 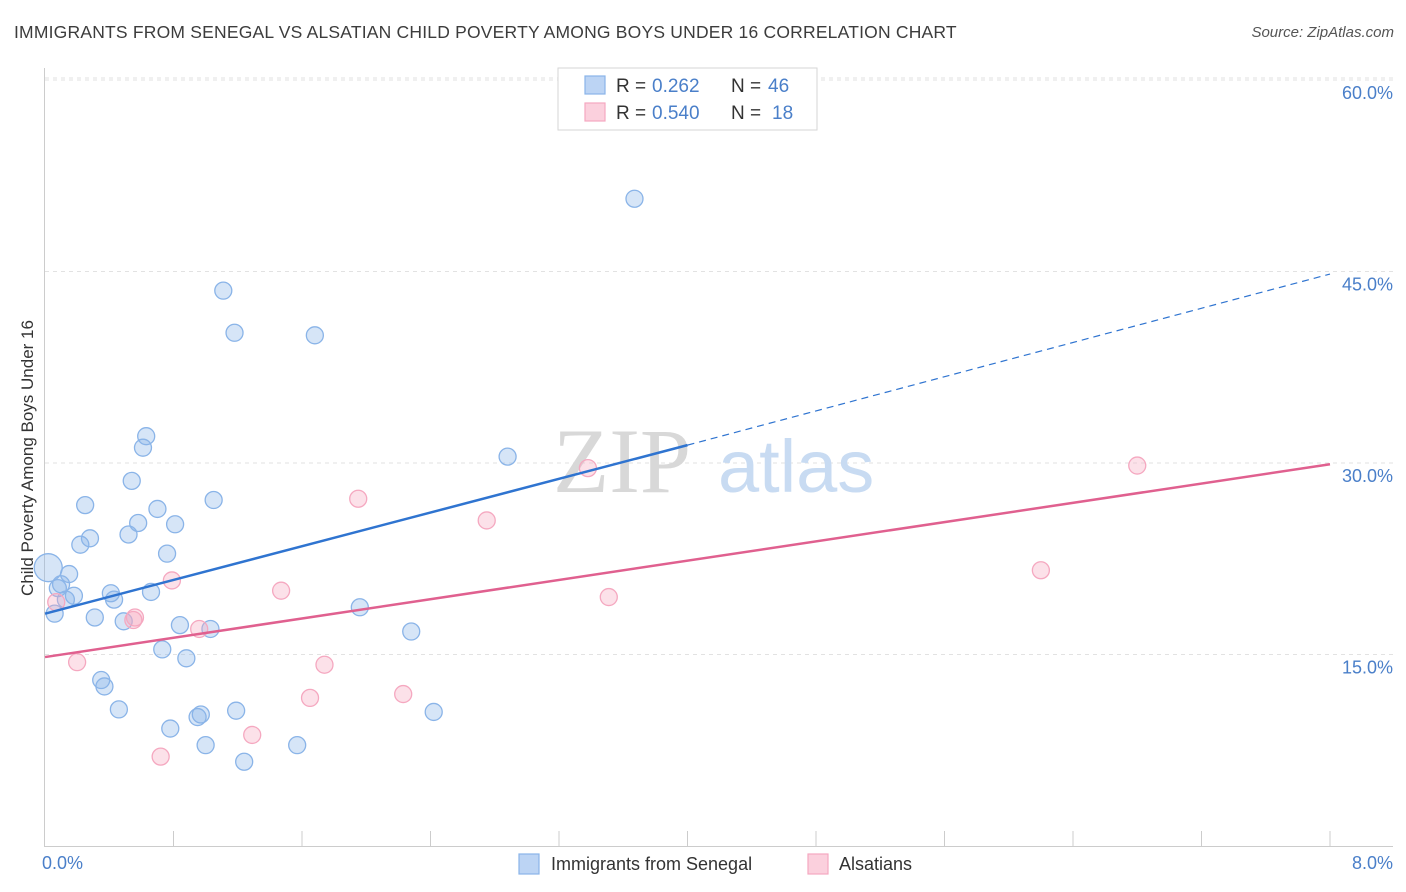 What do you see at coordinates (676, 113) in the screenshot?
I see `legend-r-value-1: 0.540` at bounding box center [676, 113].